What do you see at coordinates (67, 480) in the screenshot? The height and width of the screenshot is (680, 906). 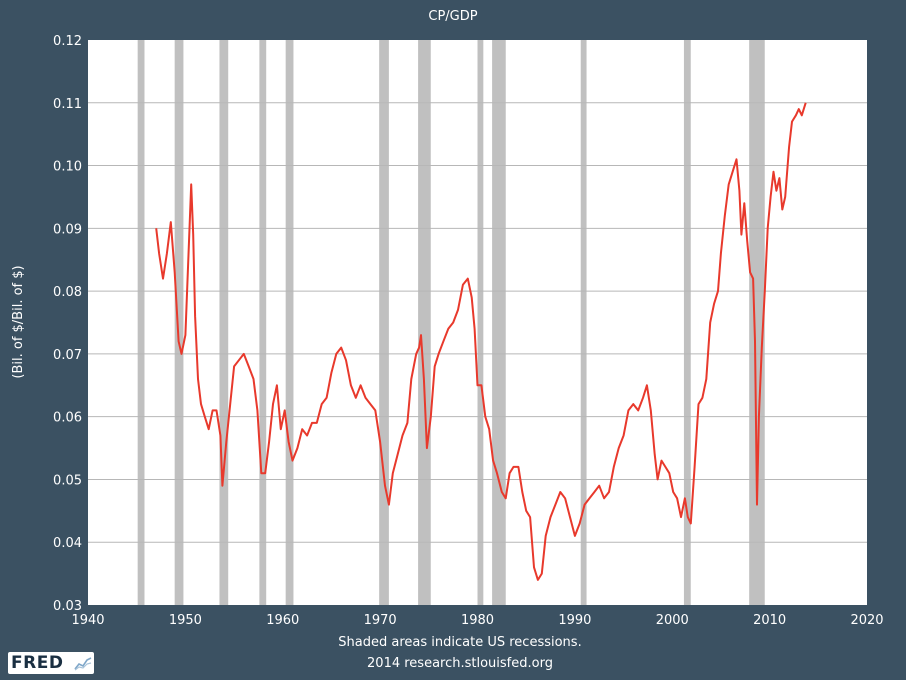 I see `y-tick-label: 0.05` at bounding box center [67, 480].